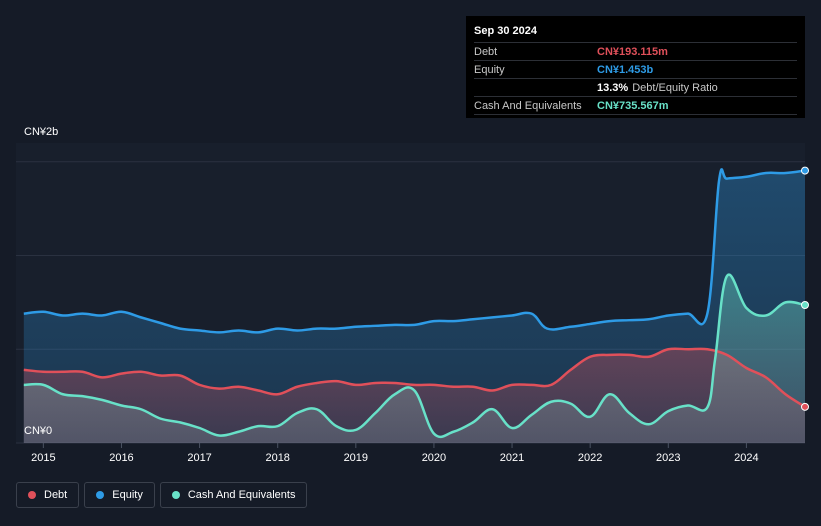 Image resolution: width=821 pixels, height=526 pixels. I want to click on debt-line, so click(414, 377).